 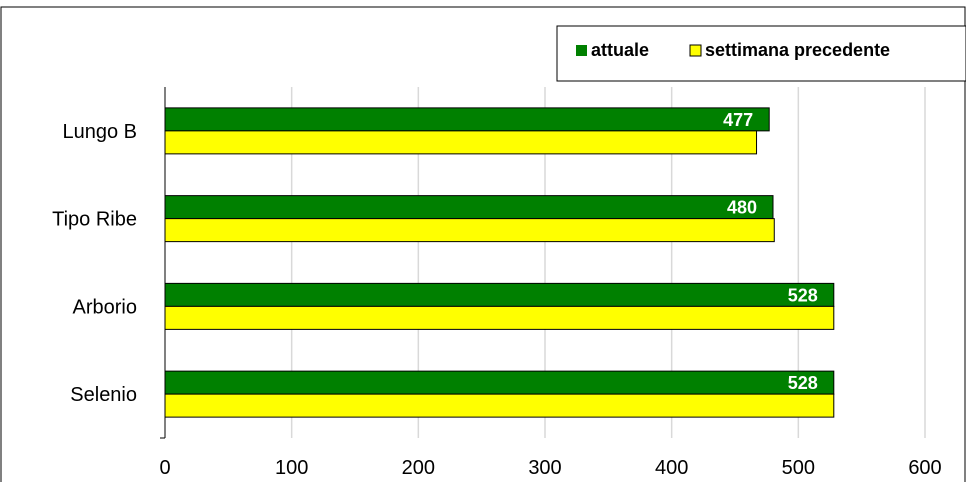 What do you see at coordinates (418, 468) in the screenshot?
I see `x-tick-label: 200` at bounding box center [418, 468].